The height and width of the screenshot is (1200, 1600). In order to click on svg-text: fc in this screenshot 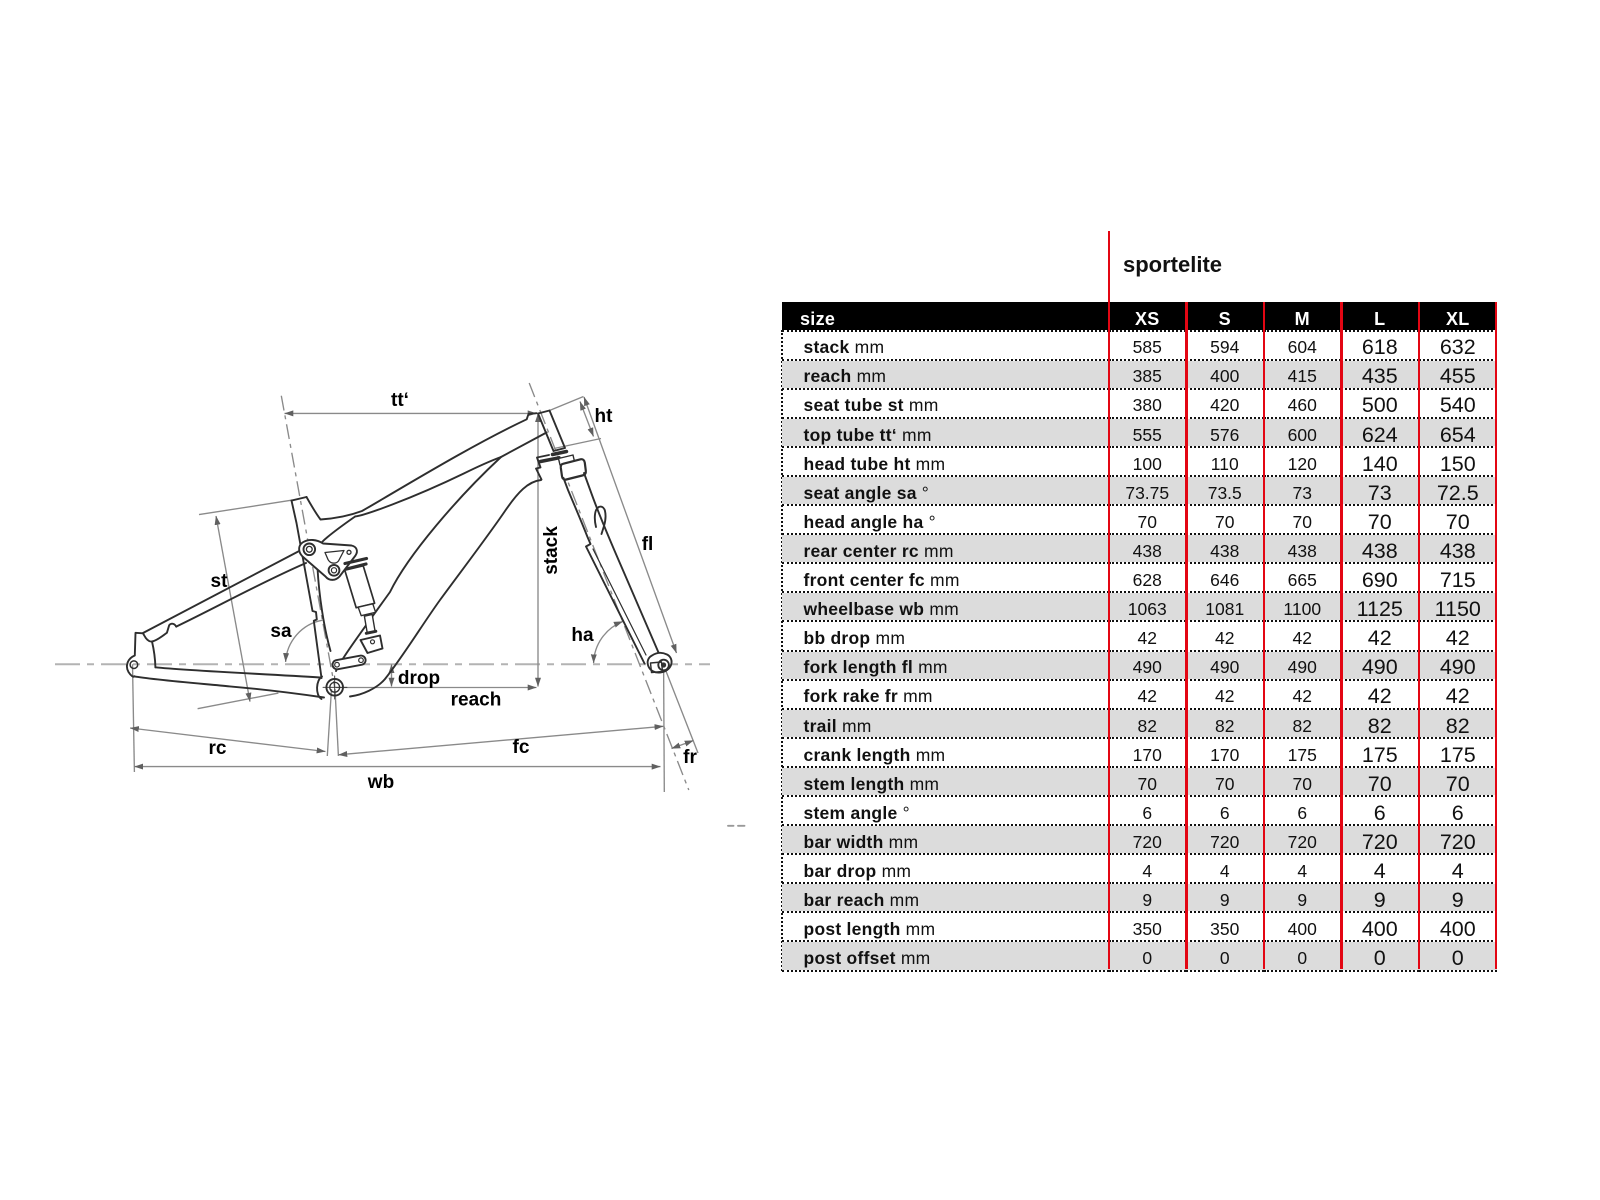, I will do `click(521, 747)`.